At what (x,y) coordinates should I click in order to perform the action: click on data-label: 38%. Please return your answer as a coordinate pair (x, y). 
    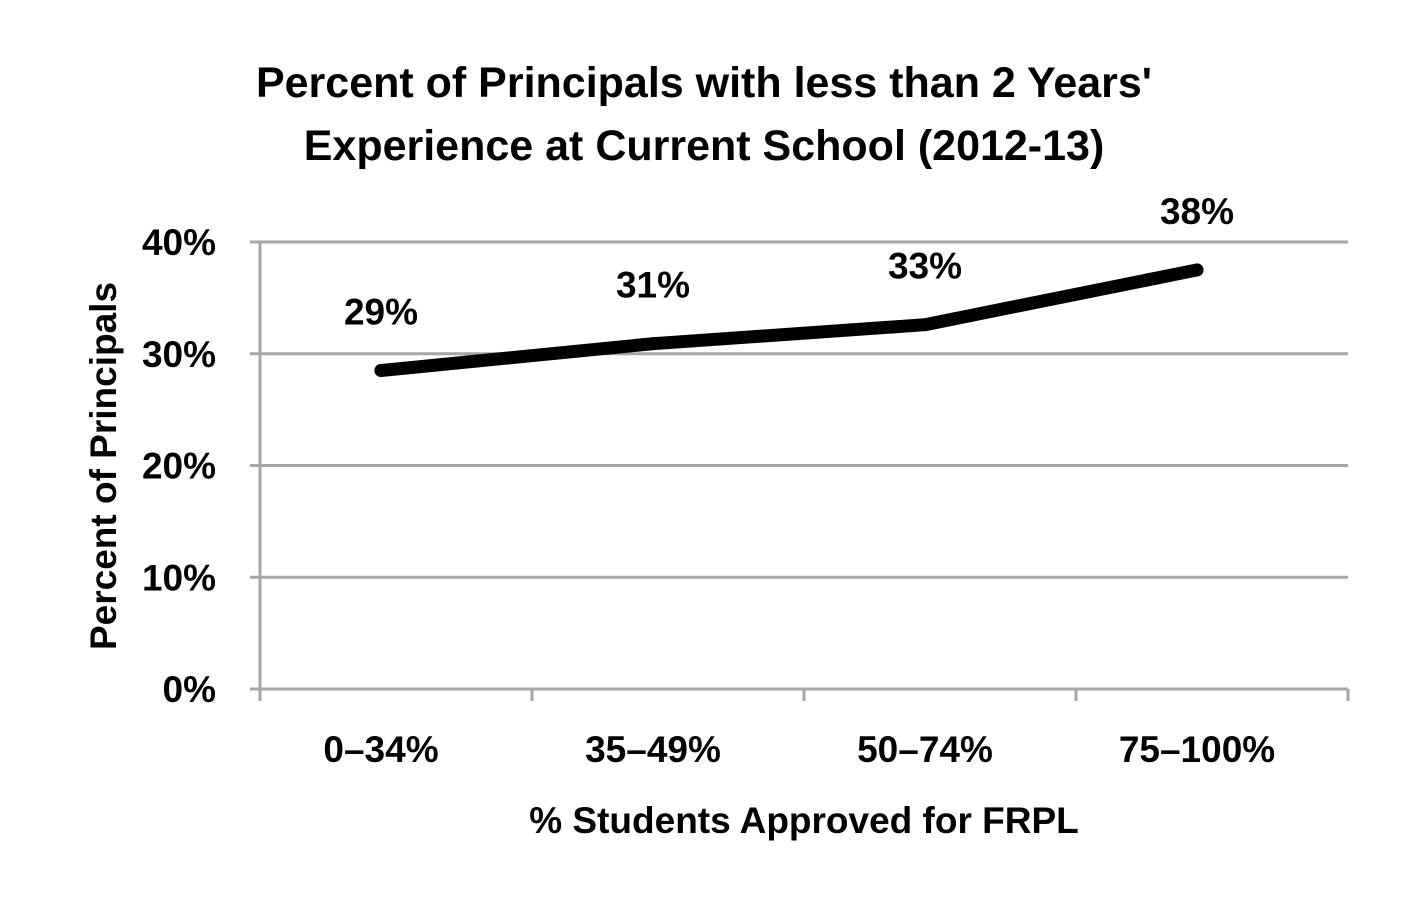
    Looking at the image, I should click on (1197, 211).